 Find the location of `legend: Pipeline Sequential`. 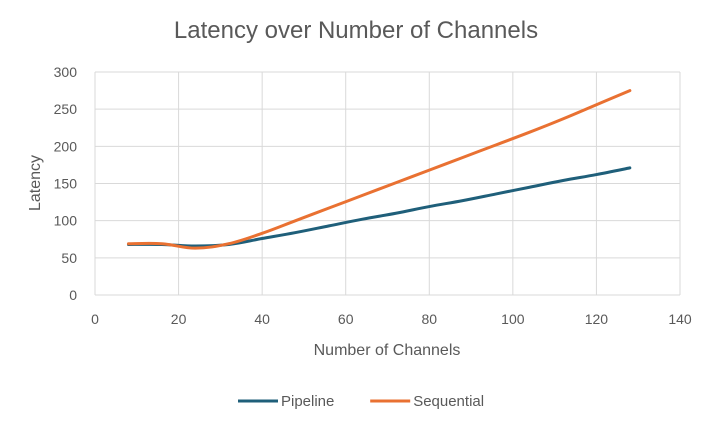

legend: Pipeline Sequential is located at coordinates (361, 401).